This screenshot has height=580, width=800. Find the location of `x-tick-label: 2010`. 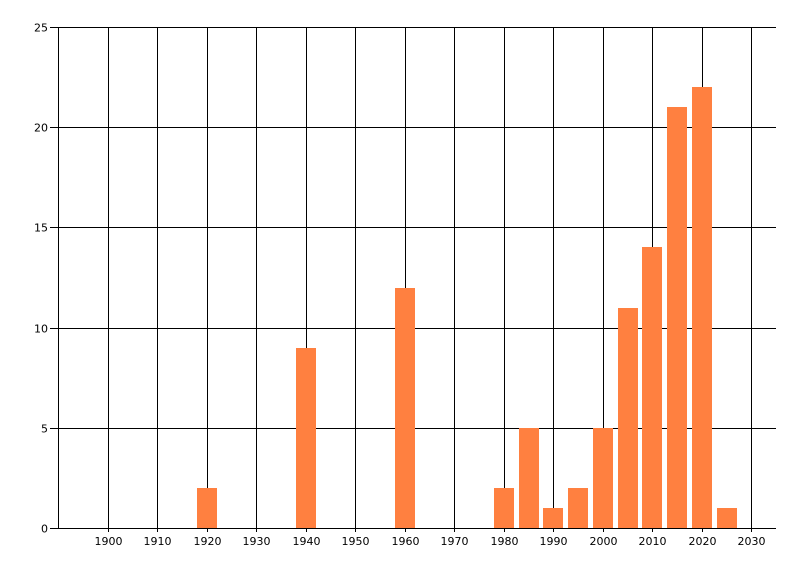

x-tick-label: 2010 is located at coordinates (653, 541).